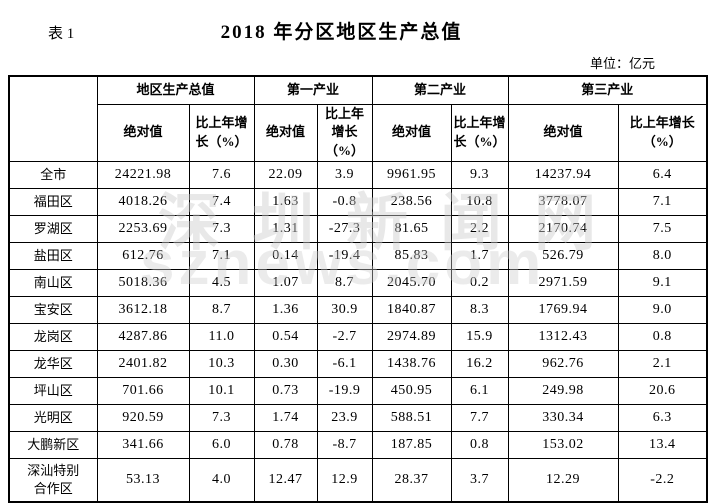  What do you see at coordinates (358, 418) in the screenshot?
I see `table-row: 光明区 920.59 7.3 1.74 23.9 588.51 7.7 330.34 6.3` at bounding box center [358, 418].